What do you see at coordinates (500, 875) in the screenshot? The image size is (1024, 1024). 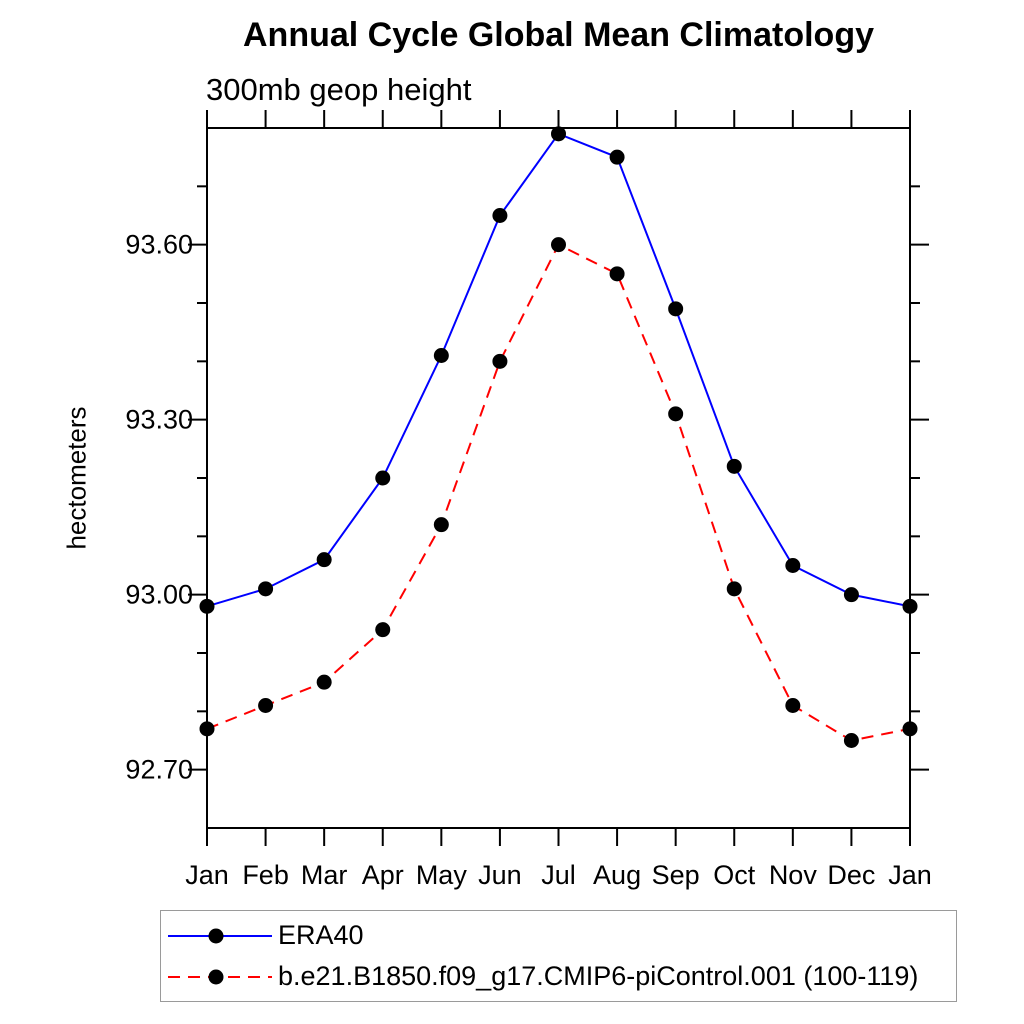 I see `x-tick-label: Jun` at bounding box center [500, 875].